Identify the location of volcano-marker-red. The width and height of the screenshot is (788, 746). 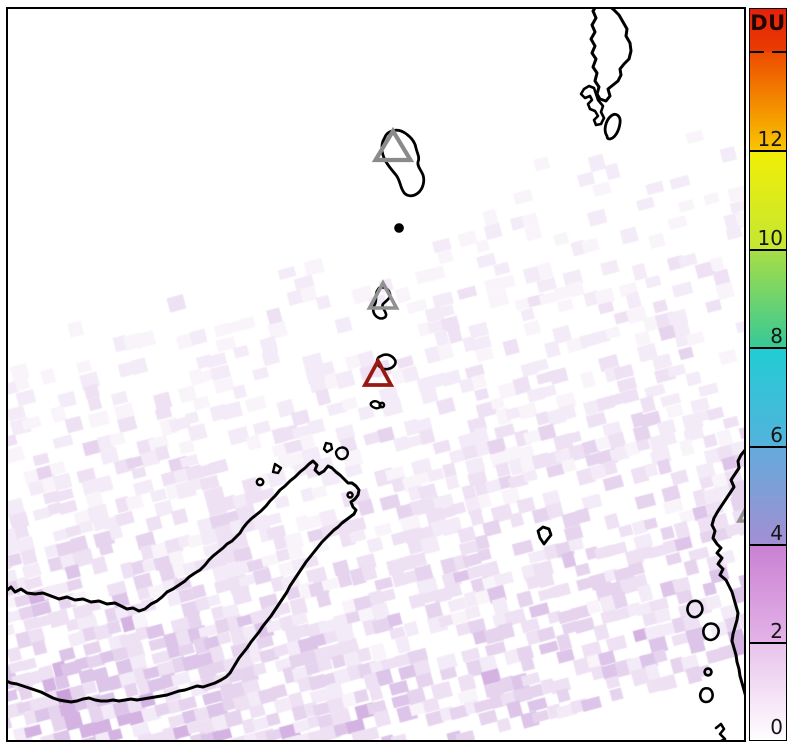
(377, 371).